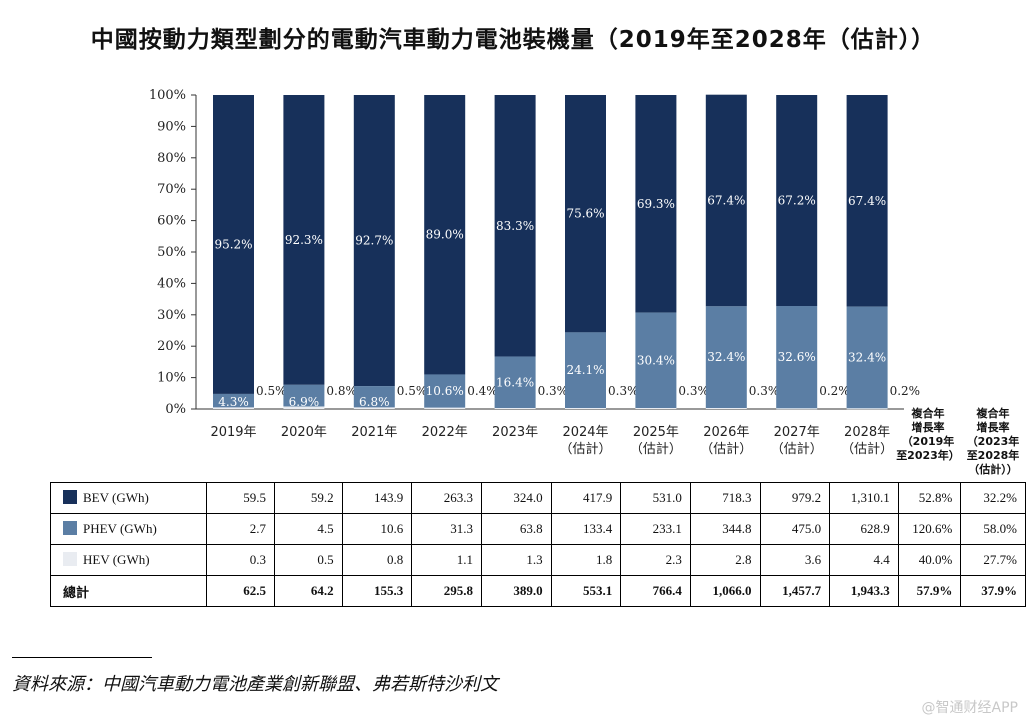 Image resolution: width=1026 pixels, height=720 pixels. Describe the element at coordinates (233, 432) in the screenshot. I see `x-tick-label: 2019年` at that location.